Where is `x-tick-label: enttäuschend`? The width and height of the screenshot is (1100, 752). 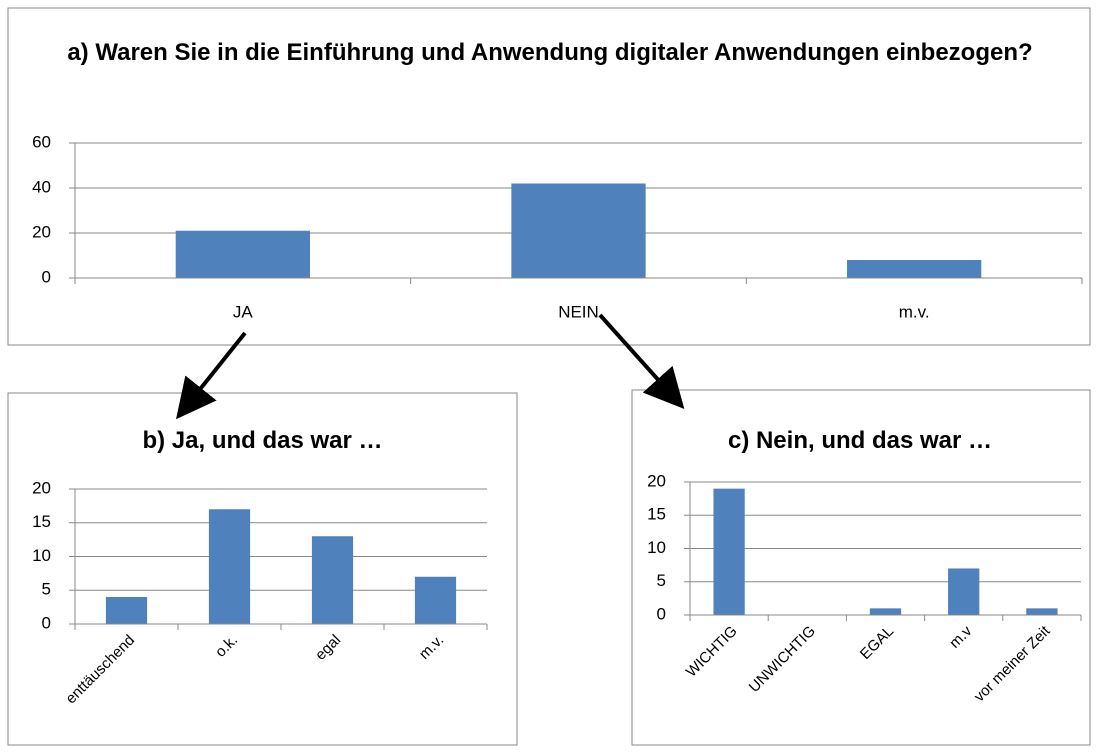 x-tick-label: enttäuschend is located at coordinates (100, 670).